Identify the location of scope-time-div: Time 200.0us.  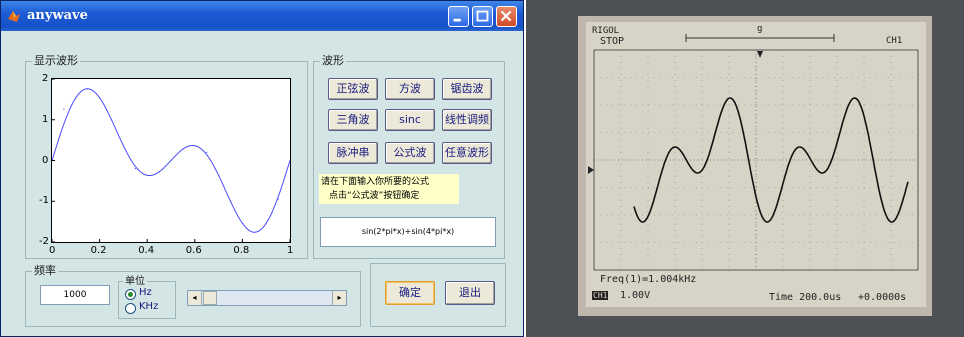
(805, 297).